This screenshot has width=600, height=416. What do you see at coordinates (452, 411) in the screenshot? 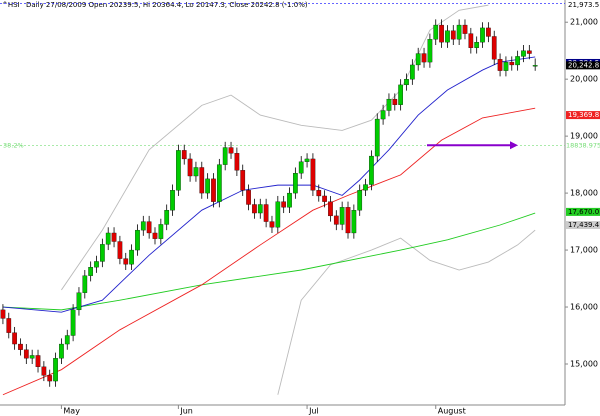
I see `x-tick-label: August` at bounding box center [452, 411].